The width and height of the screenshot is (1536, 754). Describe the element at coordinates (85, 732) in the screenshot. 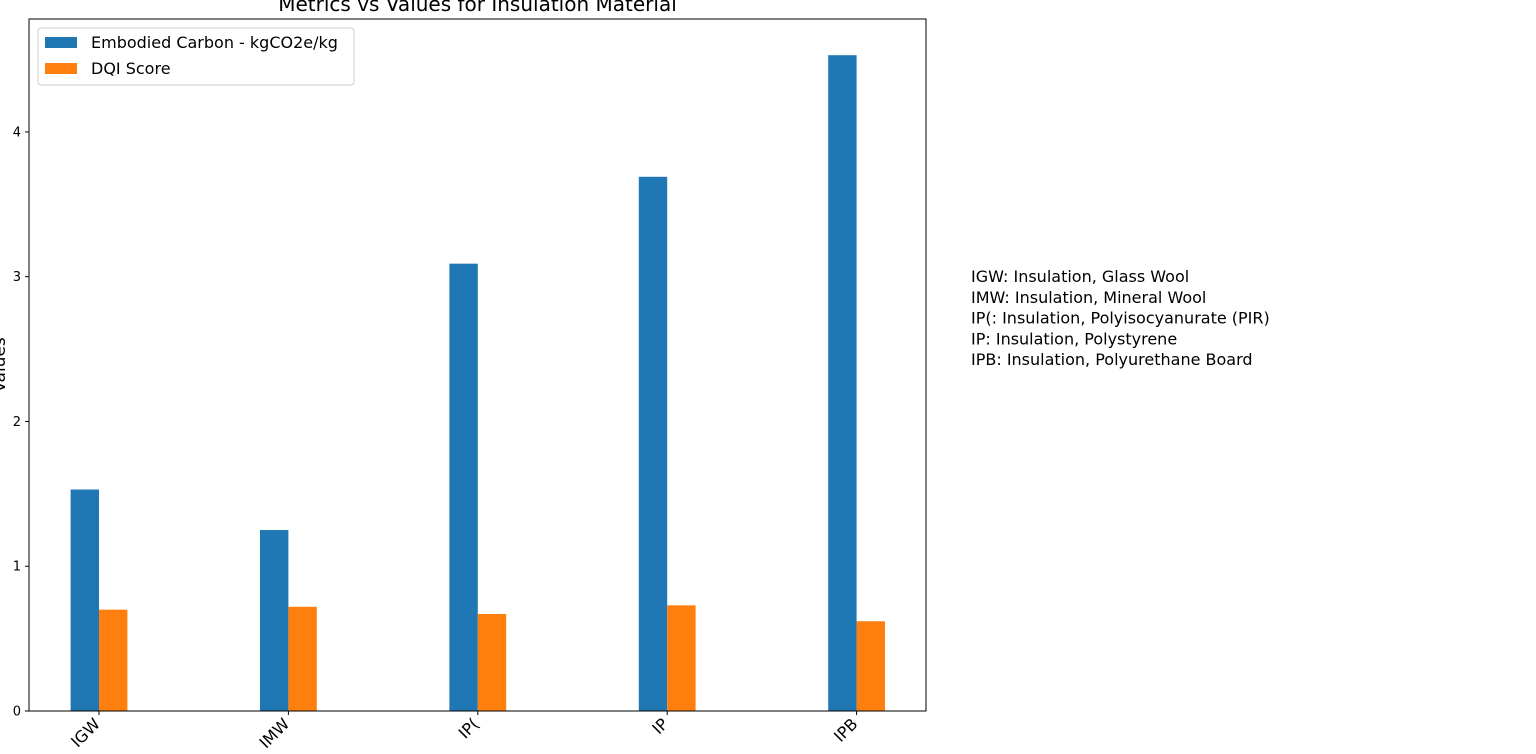

I see `x-tick-label: IGW` at that location.